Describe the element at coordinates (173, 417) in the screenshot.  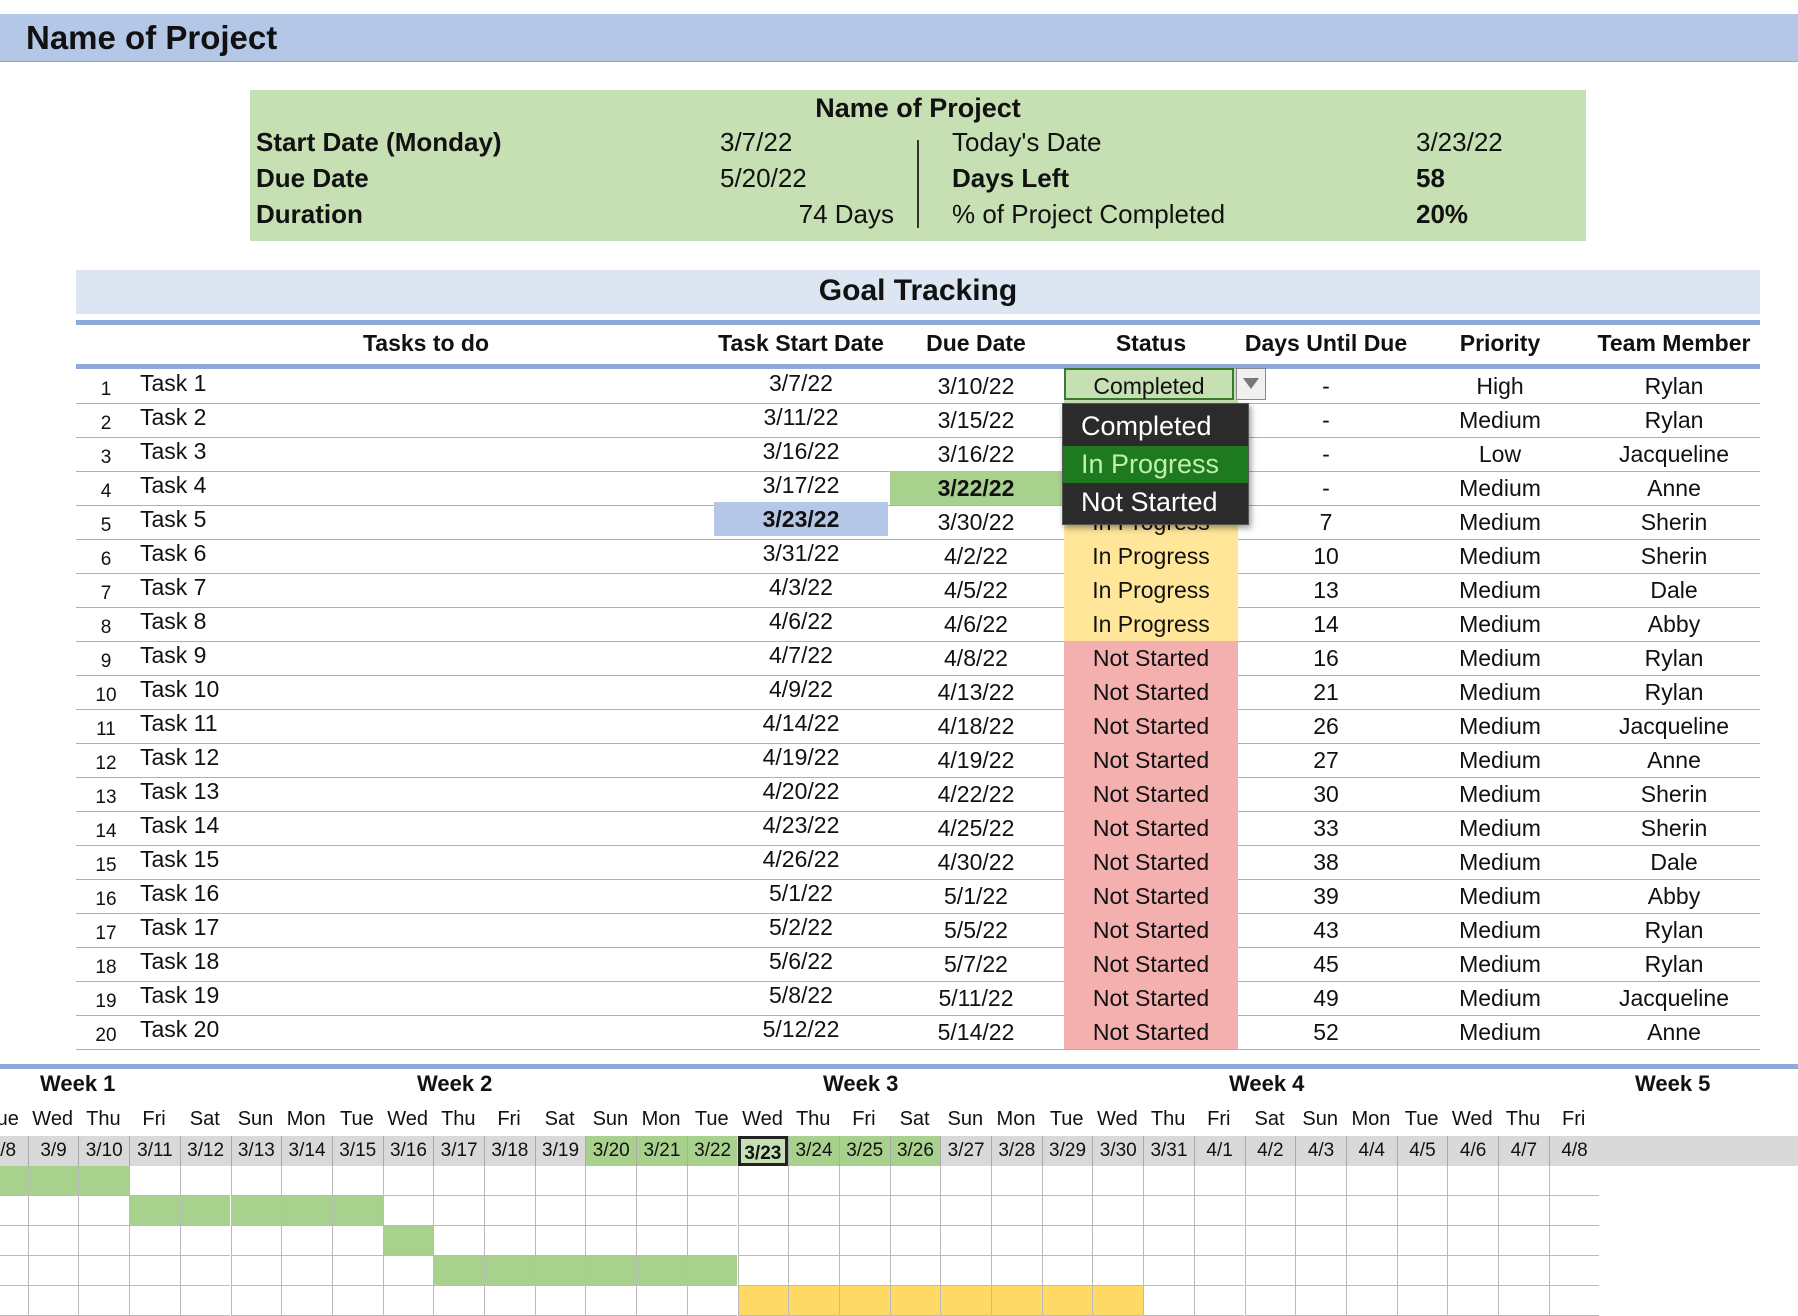
I see `task-name: Task 2` at that location.